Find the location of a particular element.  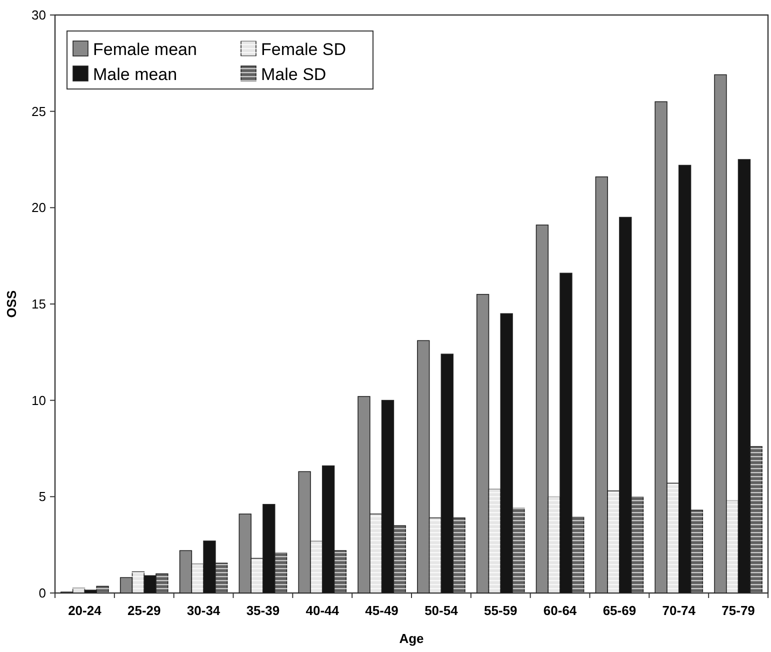

x-tick-label: 20-24 is located at coordinates (85, 610).